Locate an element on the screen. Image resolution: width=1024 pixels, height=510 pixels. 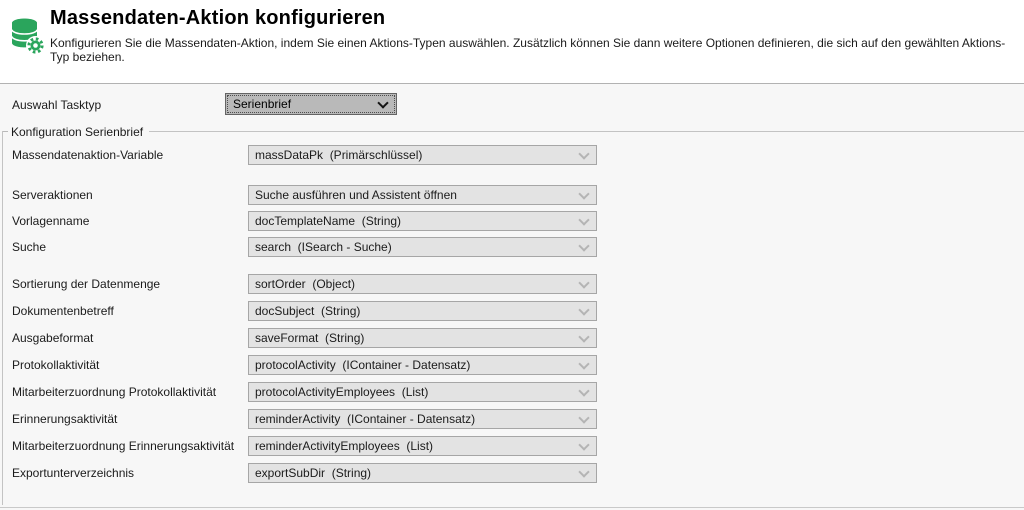
ausgabeformat-dropdown: saveFormat (String) is located at coordinates (422, 338).